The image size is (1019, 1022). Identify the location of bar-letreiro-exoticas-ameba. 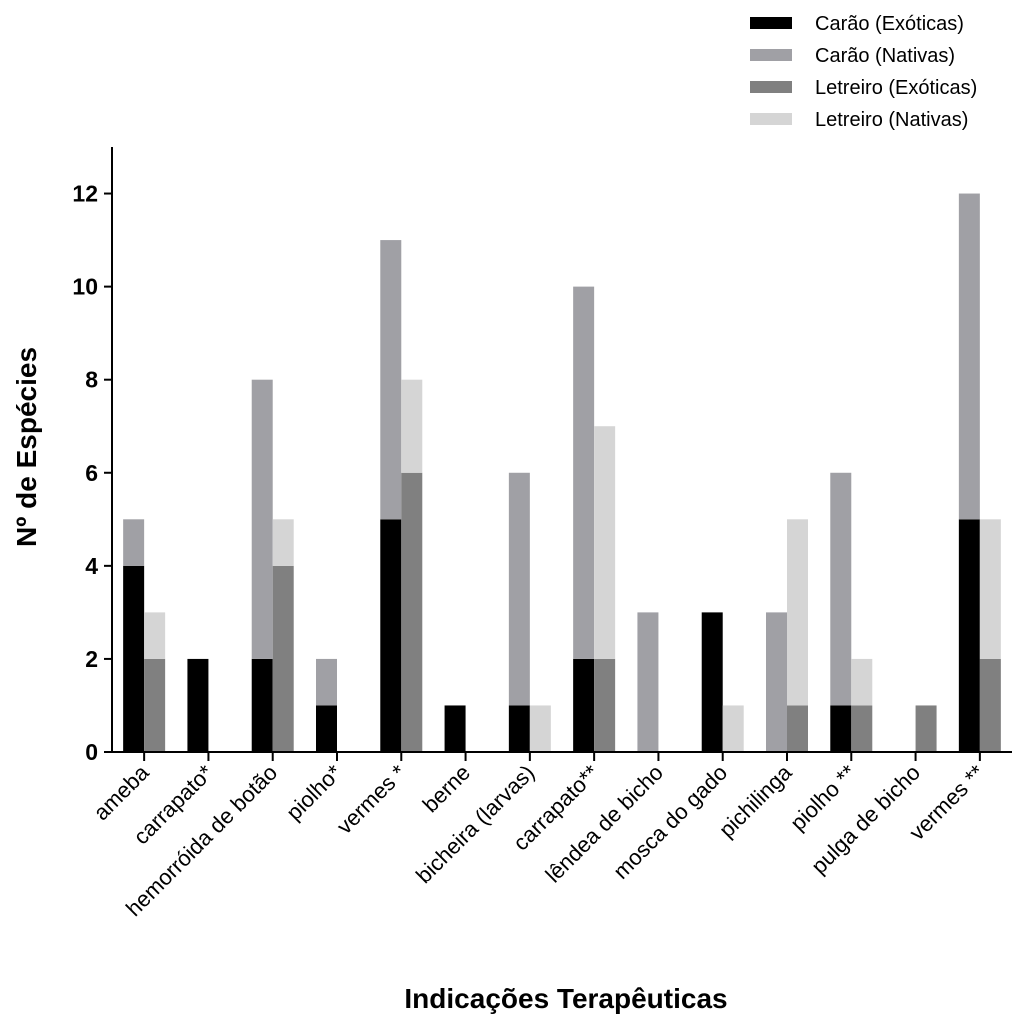
(155, 705).